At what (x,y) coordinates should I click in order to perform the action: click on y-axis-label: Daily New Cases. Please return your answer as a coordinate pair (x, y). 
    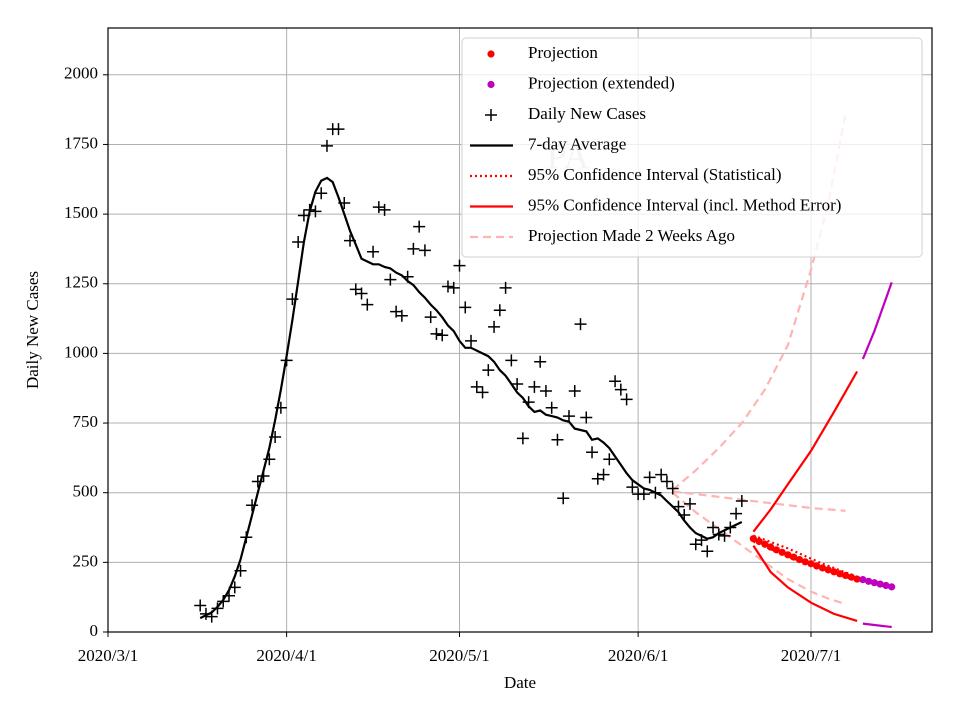
    Looking at the image, I should click on (32, 330).